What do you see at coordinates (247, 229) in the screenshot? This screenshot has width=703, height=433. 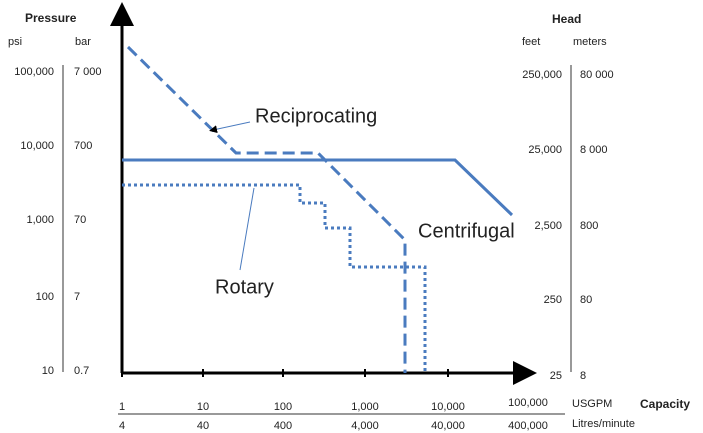 I see `rotary-pointer` at bounding box center [247, 229].